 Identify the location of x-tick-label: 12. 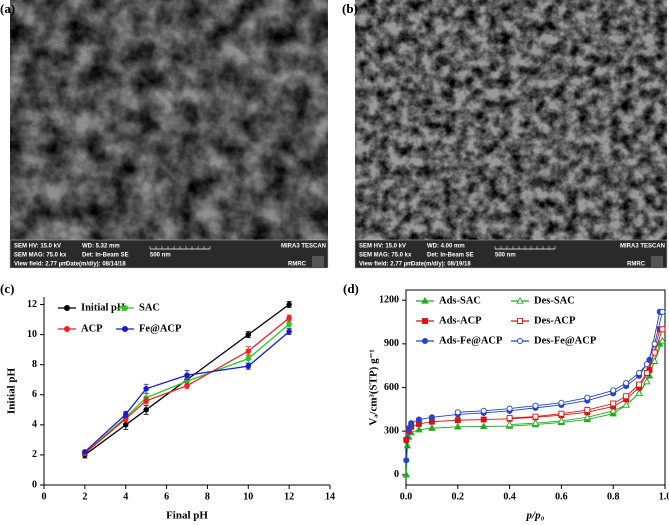
(289, 496).